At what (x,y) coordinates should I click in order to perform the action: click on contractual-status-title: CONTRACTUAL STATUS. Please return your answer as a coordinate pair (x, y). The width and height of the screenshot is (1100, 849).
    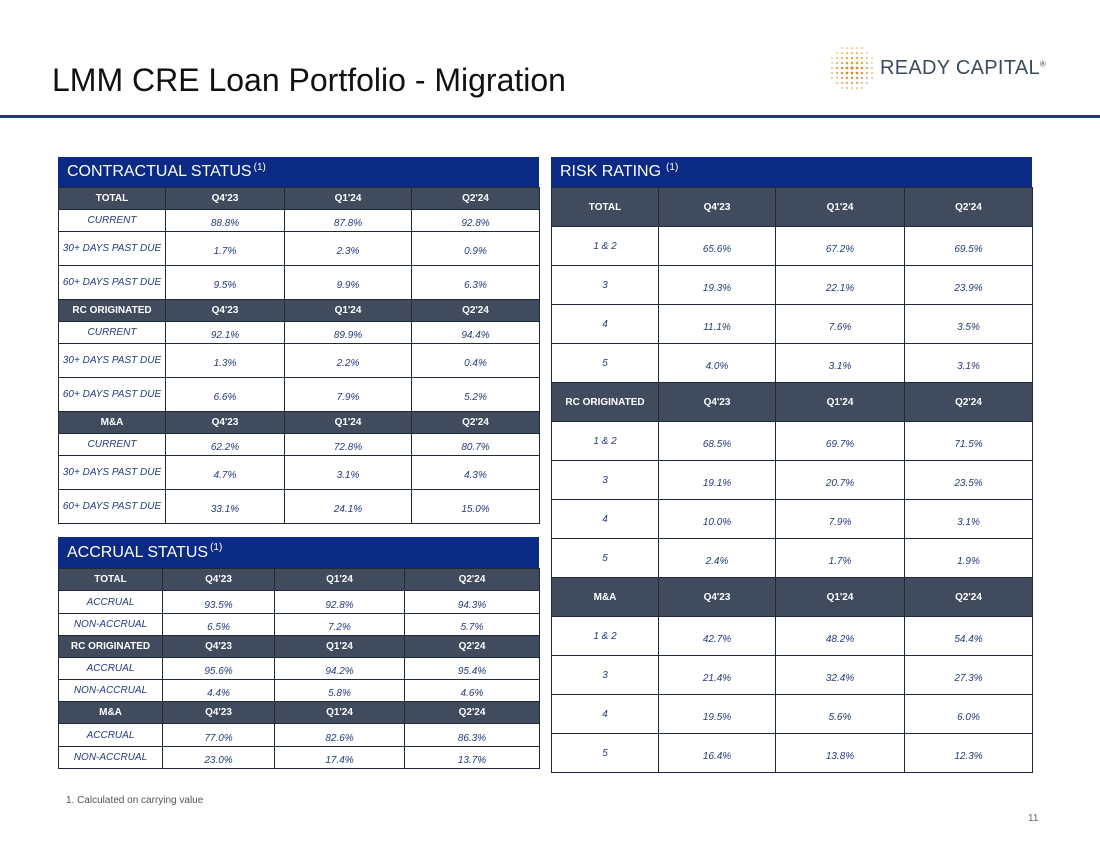
    Looking at the image, I should click on (159, 171).